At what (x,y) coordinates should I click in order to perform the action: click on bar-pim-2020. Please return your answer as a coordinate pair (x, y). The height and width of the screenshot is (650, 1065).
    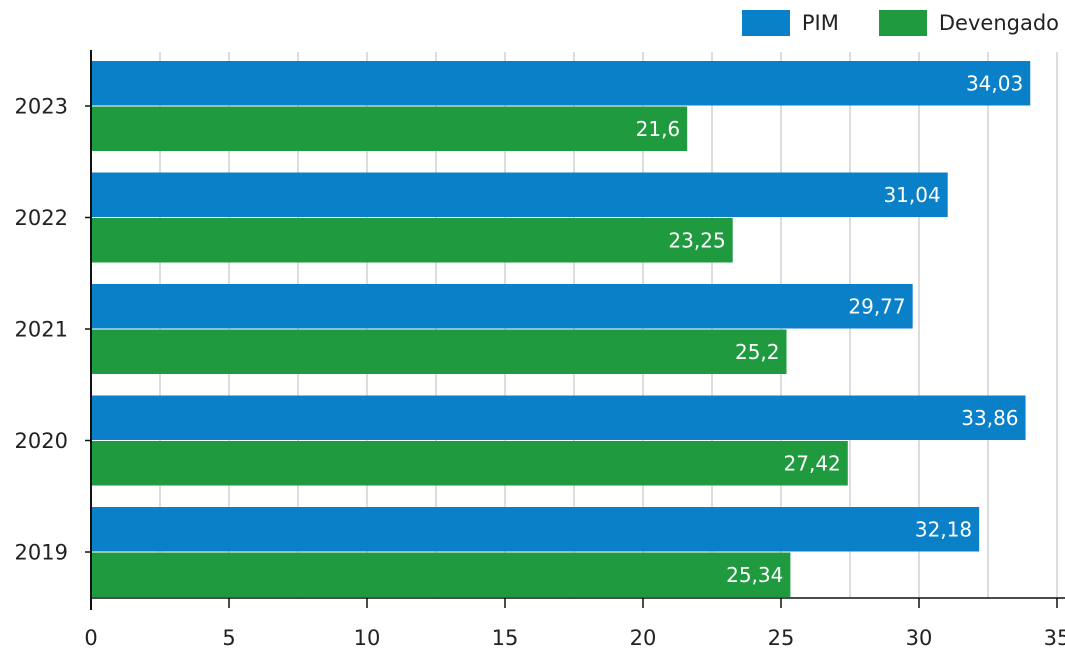
    Looking at the image, I should click on (558, 417).